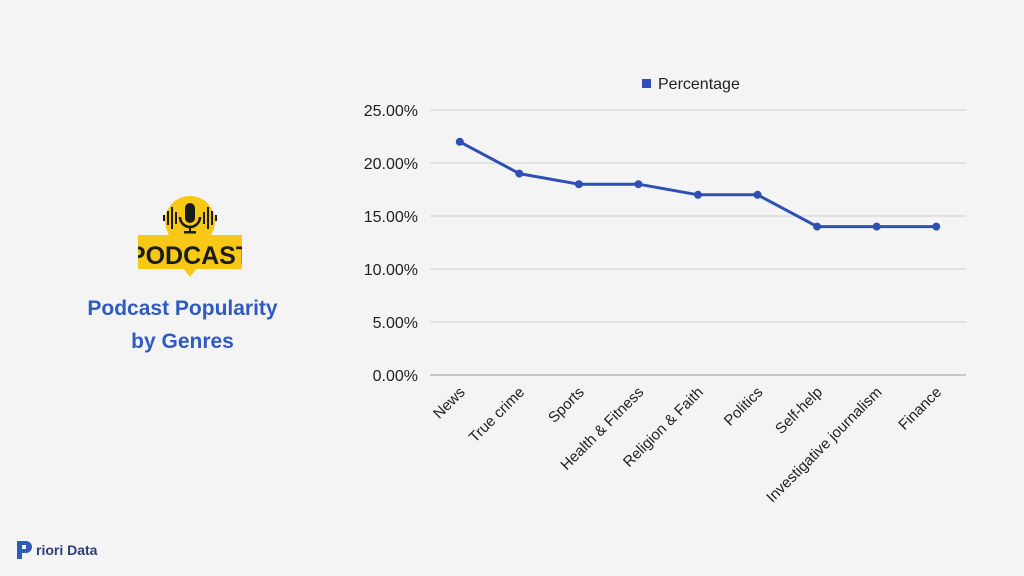  I want to click on x-tick-label: Investigative journalism, so click(824, 445).